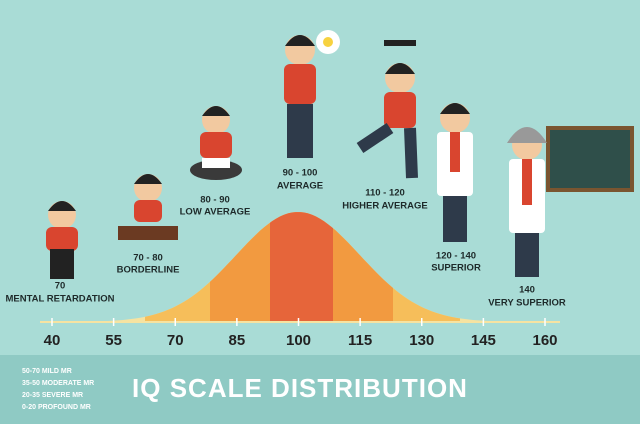  Describe the element at coordinates (385, 206) in the screenshot. I see `group-label: HIGHER AVERAGE` at that location.